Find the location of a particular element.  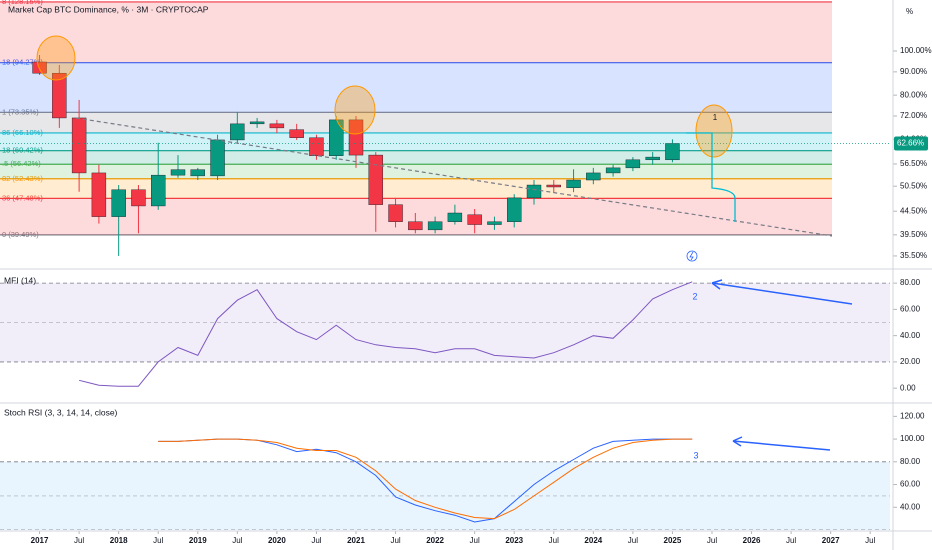

y-tick-label: 90.00% is located at coordinates (913, 71).